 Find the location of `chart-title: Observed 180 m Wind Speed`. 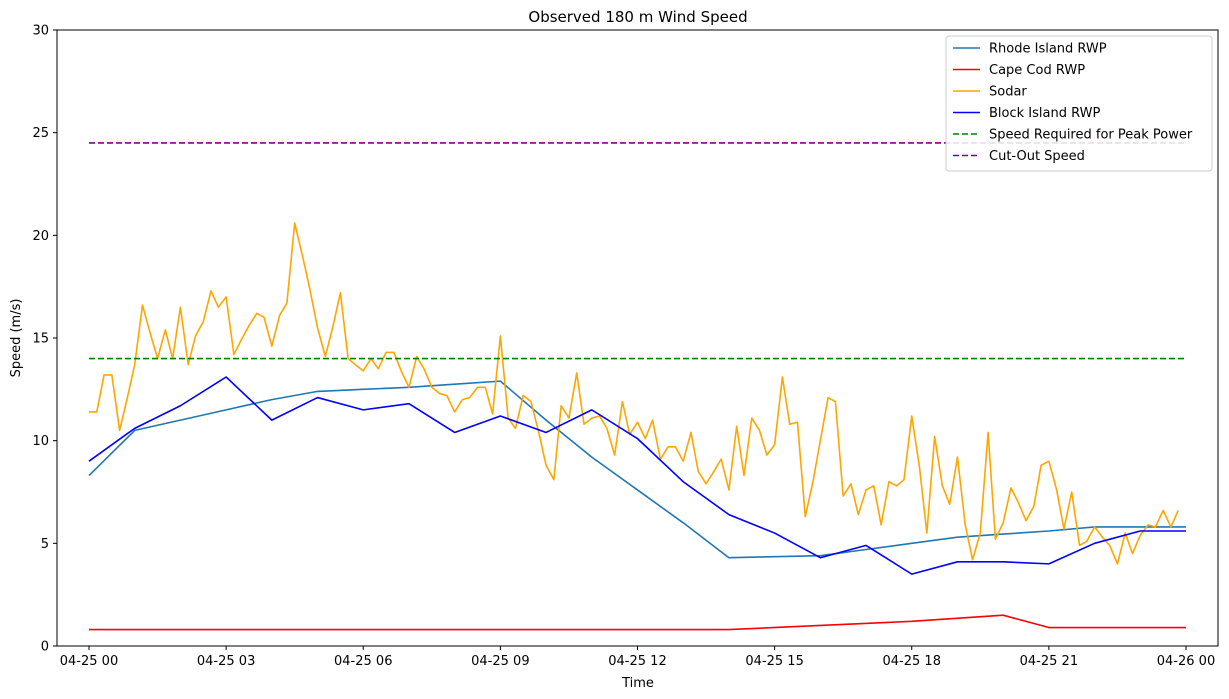

chart-title: Observed 180 m Wind Speed is located at coordinates (637, 17).